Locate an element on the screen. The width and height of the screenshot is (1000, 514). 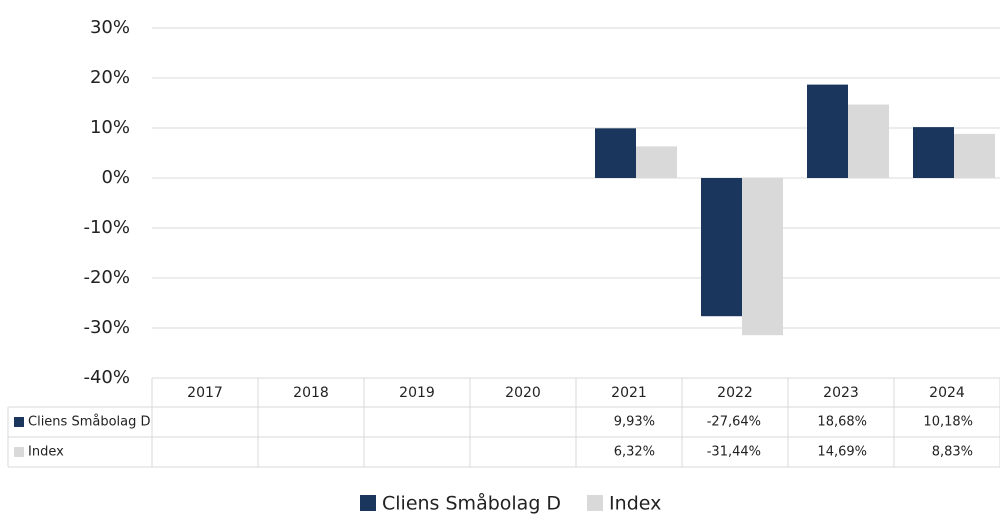
x-tick-label: 2018 is located at coordinates (311, 393).